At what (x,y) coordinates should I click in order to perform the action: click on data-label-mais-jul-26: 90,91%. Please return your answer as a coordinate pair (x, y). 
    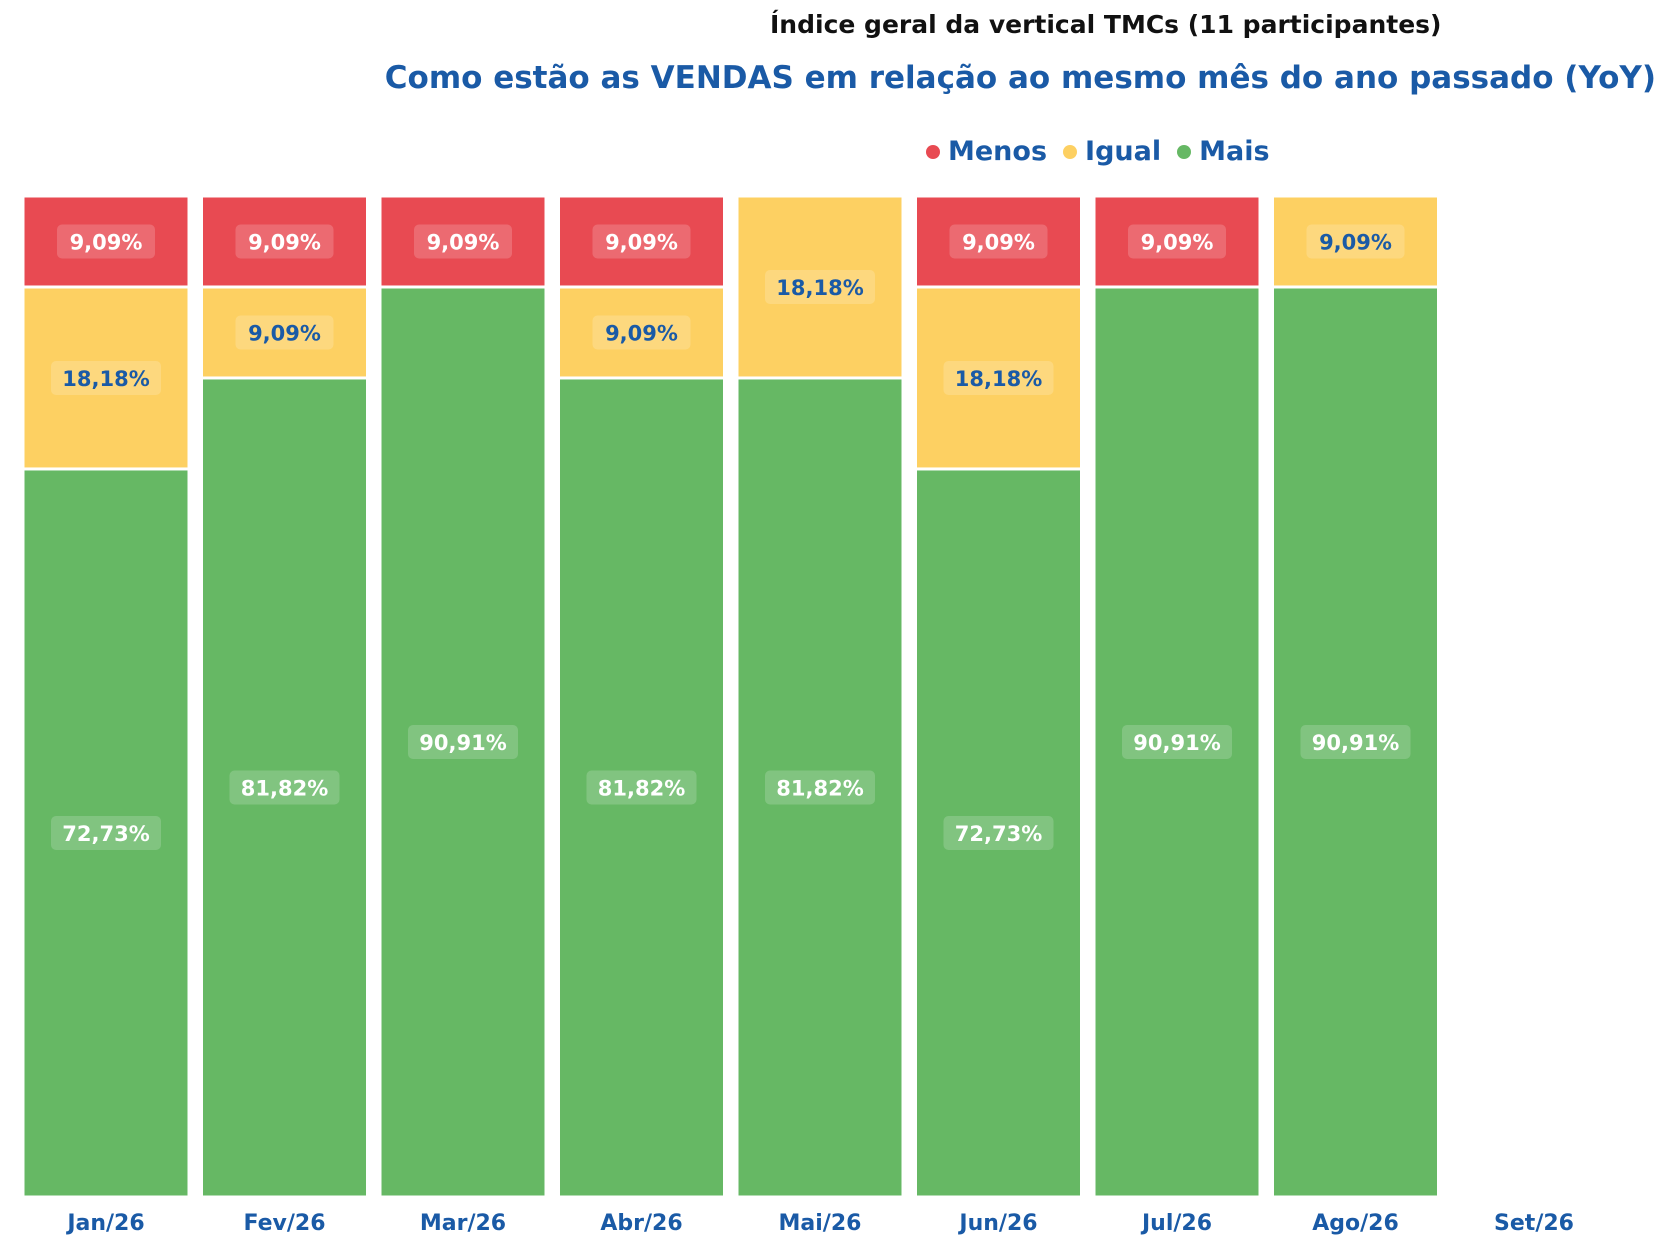
    Looking at the image, I should click on (1177, 741).